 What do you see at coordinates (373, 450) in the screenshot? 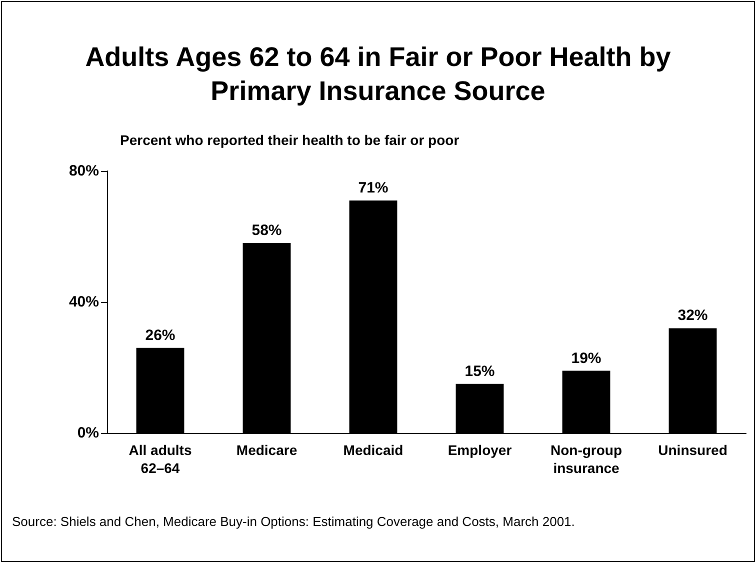
I see `x-tick-label: Medicaid` at bounding box center [373, 450].